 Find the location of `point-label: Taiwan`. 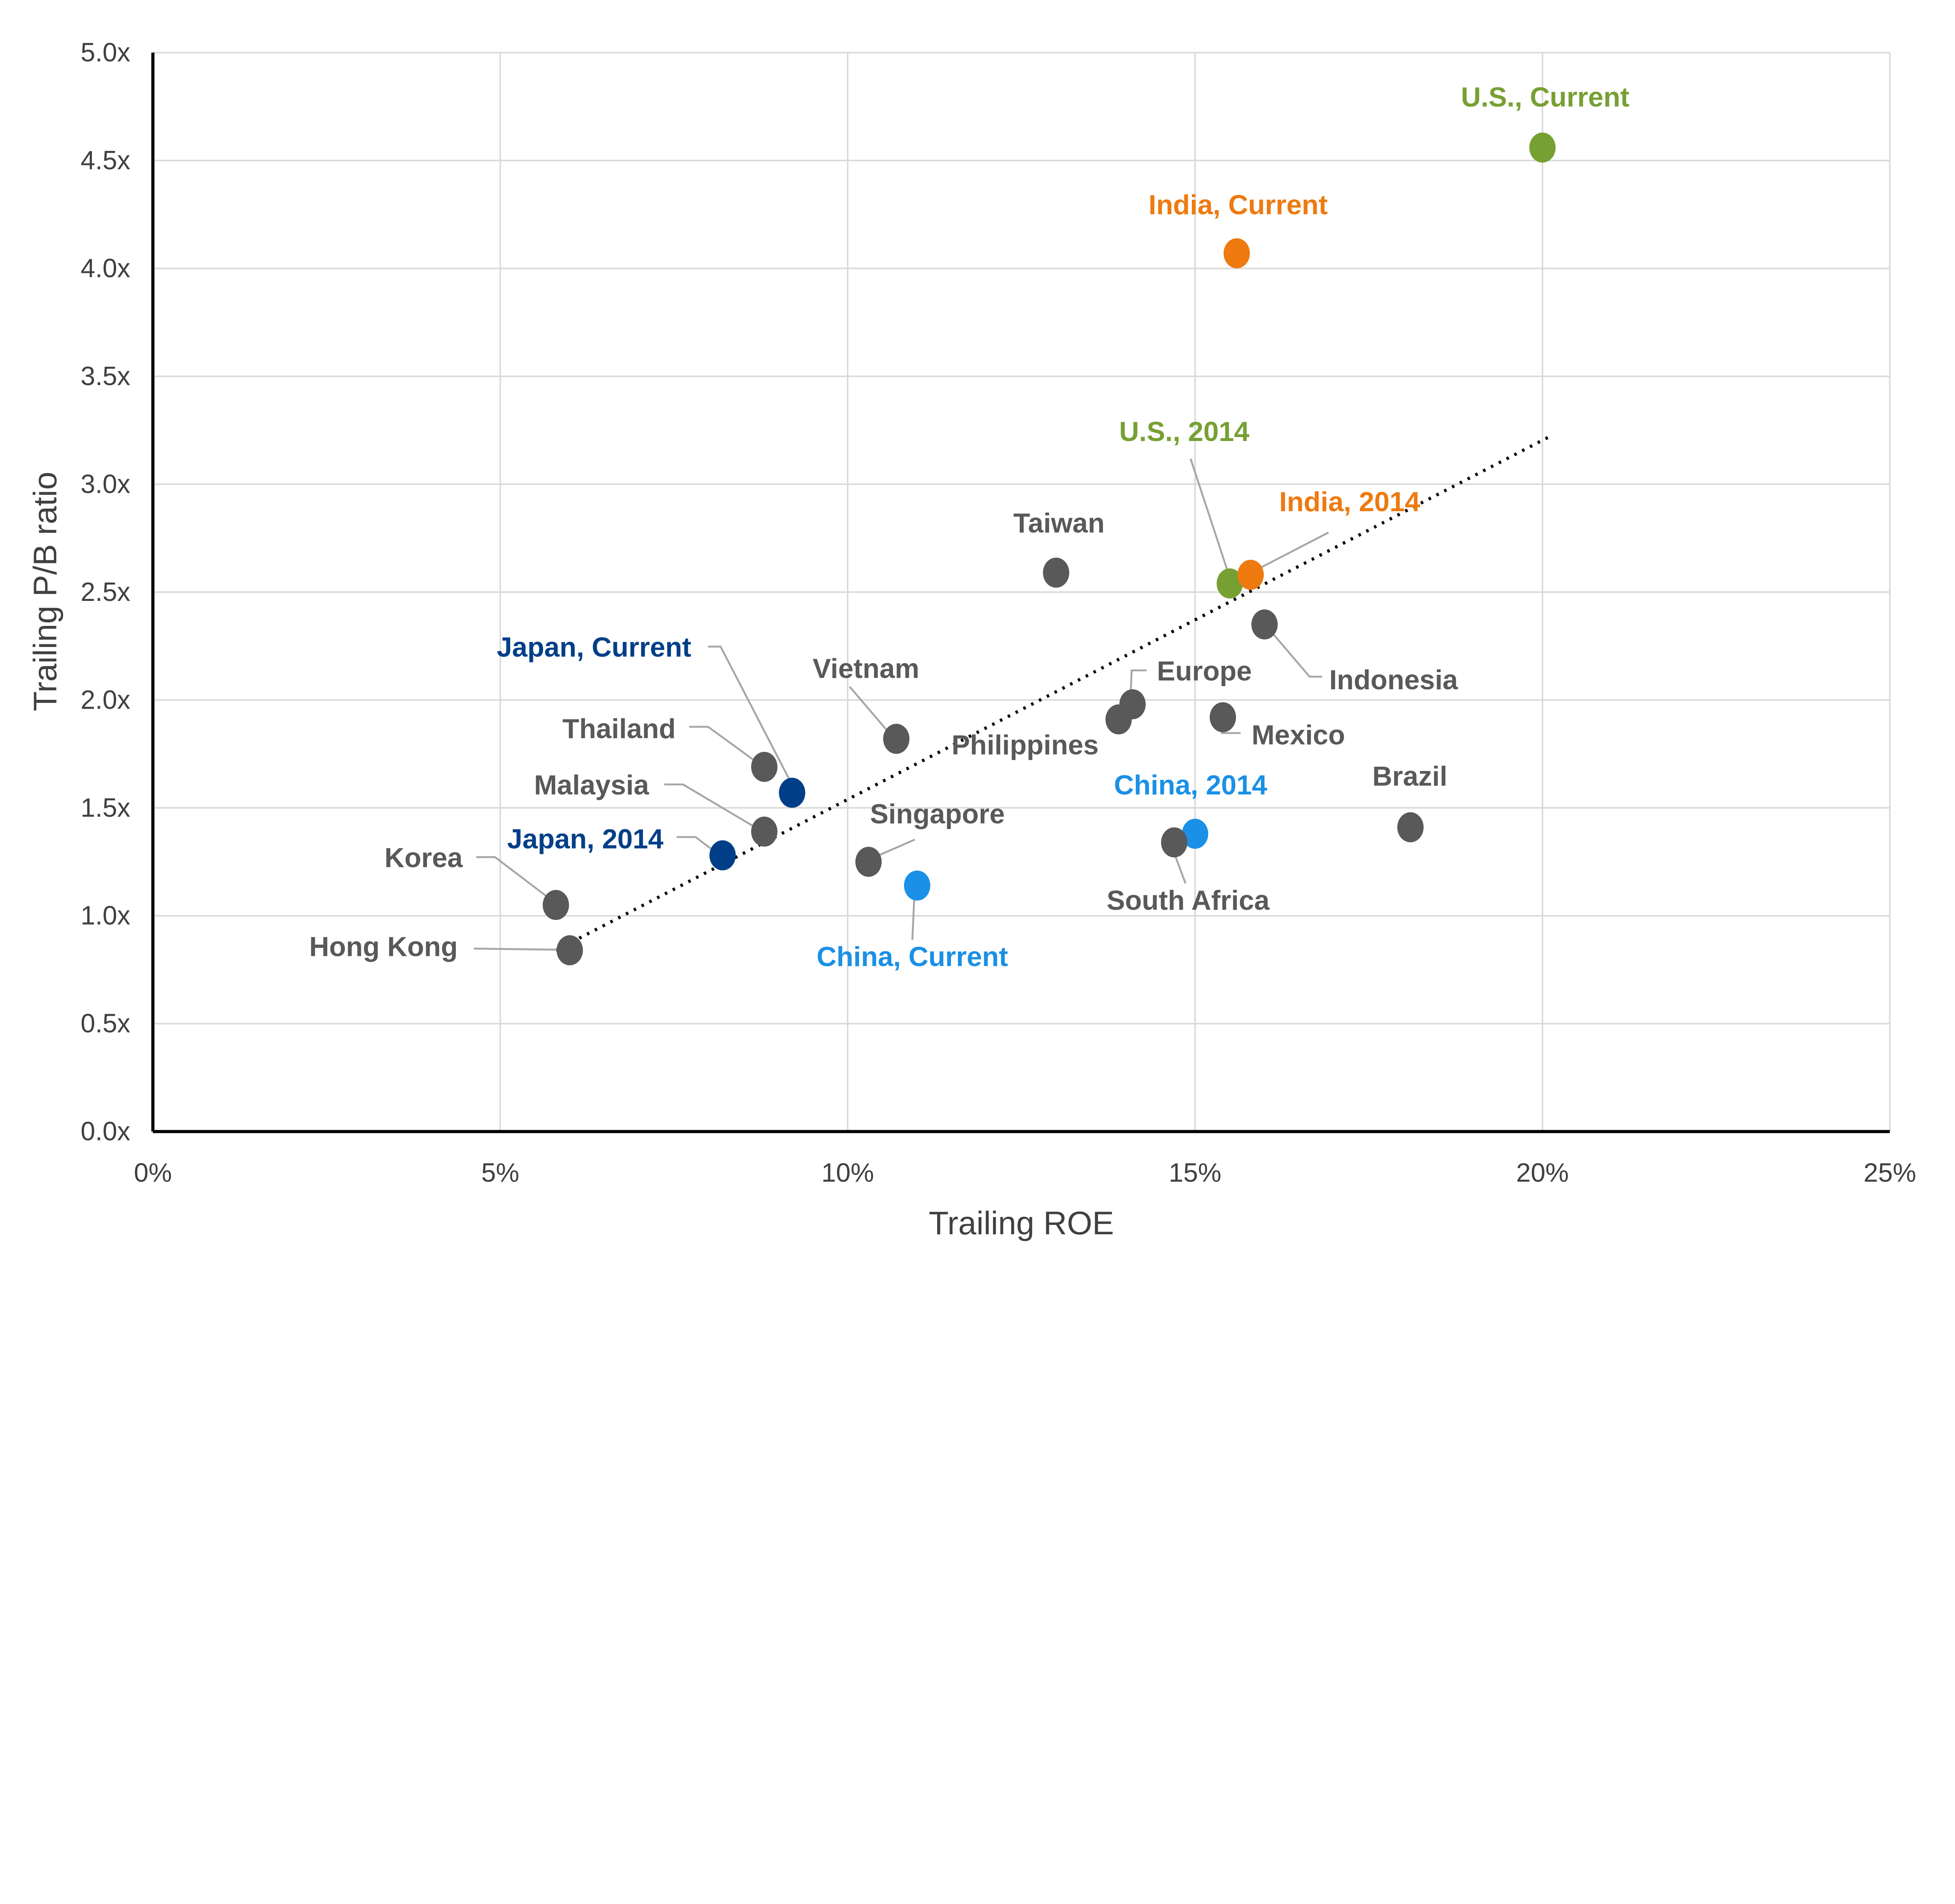

point-label: Taiwan is located at coordinates (1059, 522).